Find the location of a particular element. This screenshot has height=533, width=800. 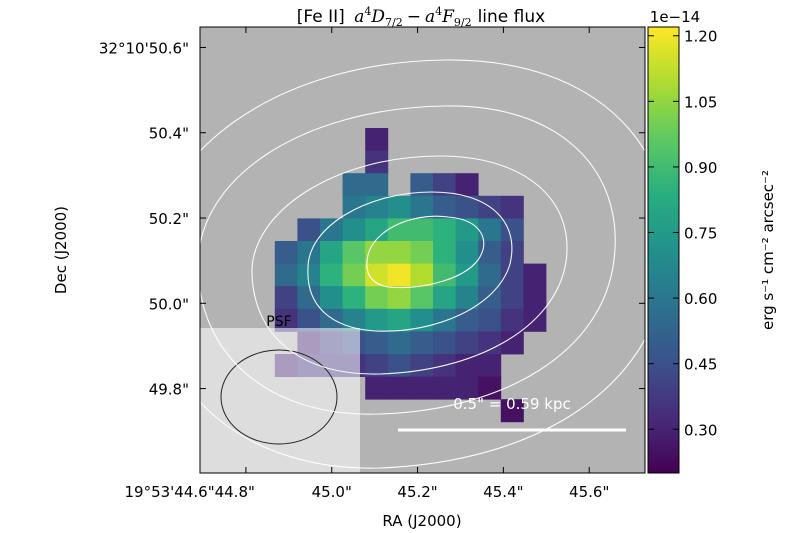

chart-title: [Fe II] a4D7/2− a4F9/2 line flux is located at coordinates (421, 17).